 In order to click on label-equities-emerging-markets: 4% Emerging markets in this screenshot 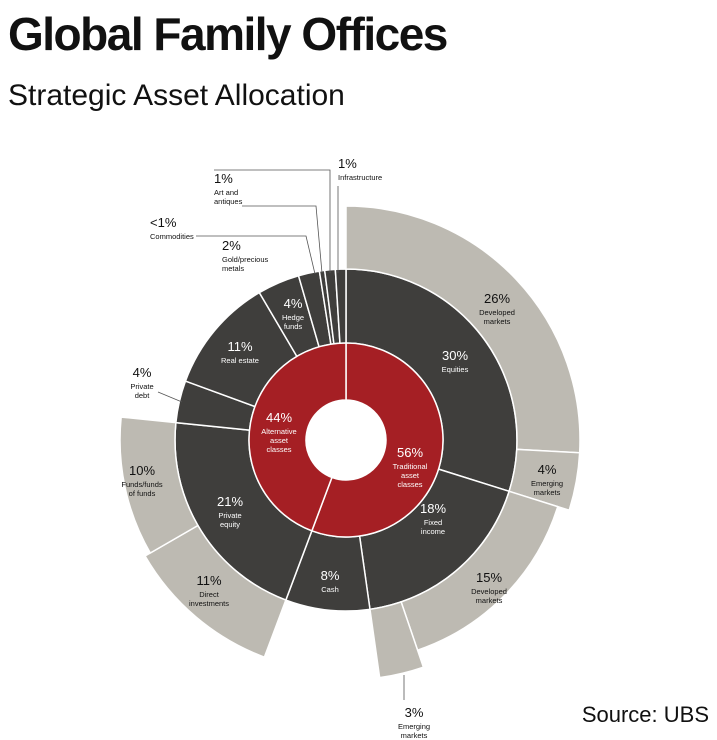, I will do `click(547, 479)`.